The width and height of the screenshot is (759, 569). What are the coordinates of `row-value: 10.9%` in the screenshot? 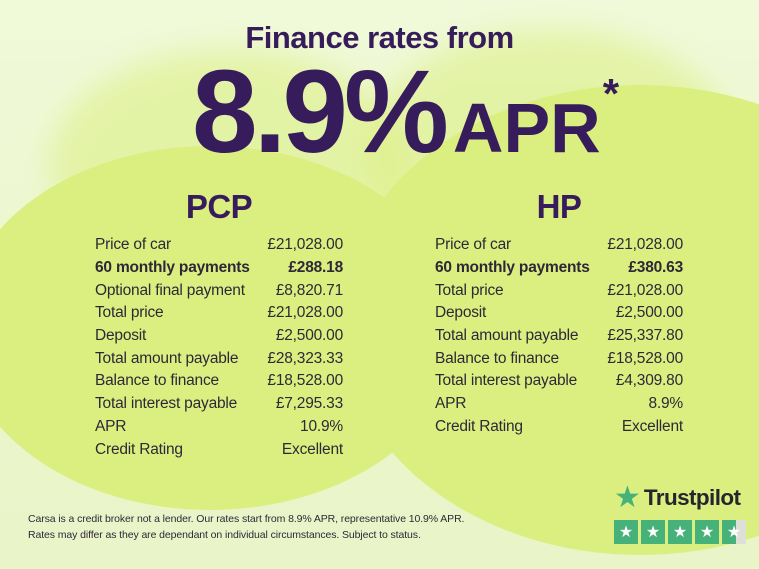 It's located at (321, 426).